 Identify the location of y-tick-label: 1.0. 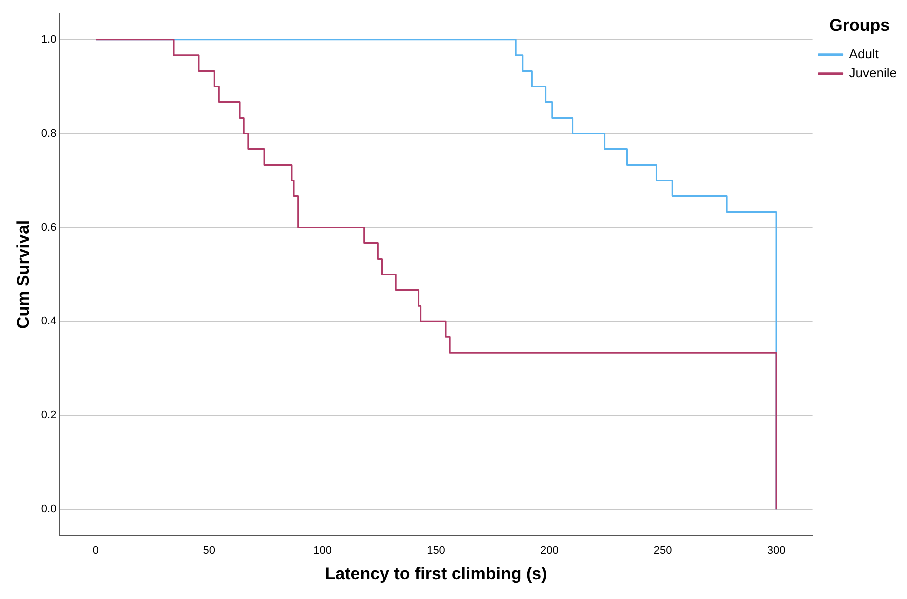
(49, 40).